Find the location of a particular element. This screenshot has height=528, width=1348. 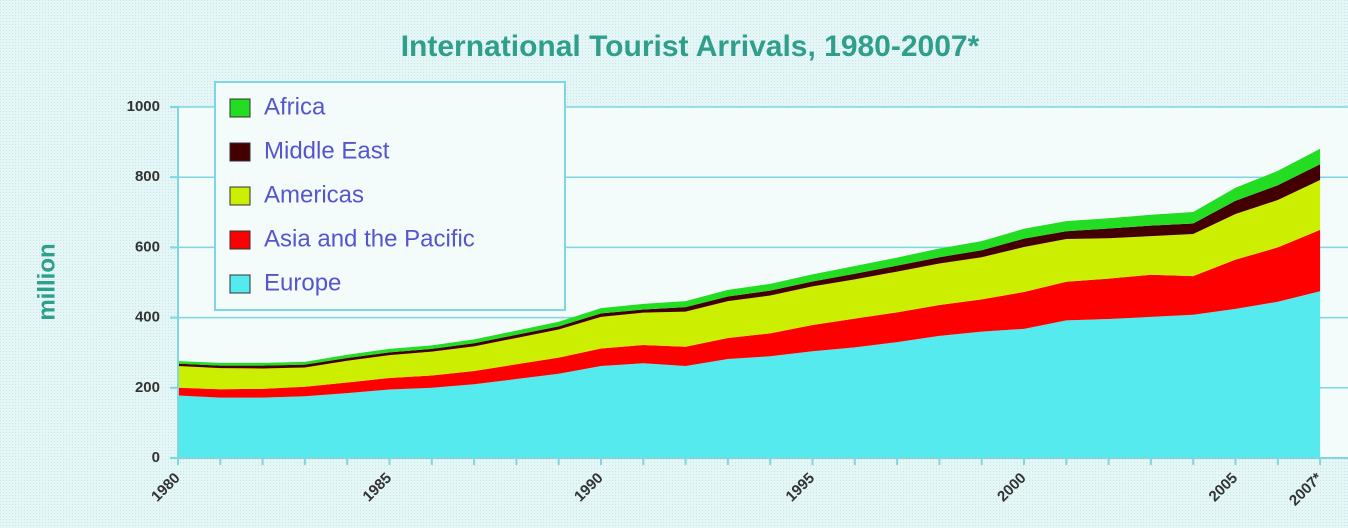

legend-box is located at coordinates (390, 196).